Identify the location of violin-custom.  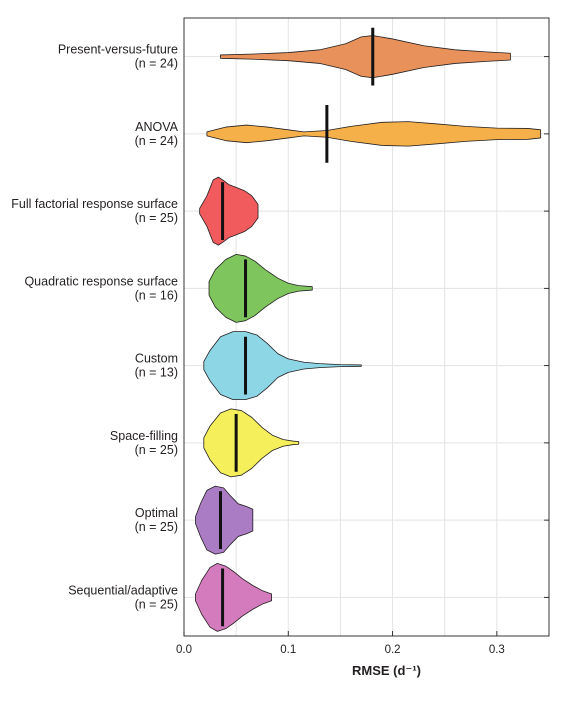
(282, 366).